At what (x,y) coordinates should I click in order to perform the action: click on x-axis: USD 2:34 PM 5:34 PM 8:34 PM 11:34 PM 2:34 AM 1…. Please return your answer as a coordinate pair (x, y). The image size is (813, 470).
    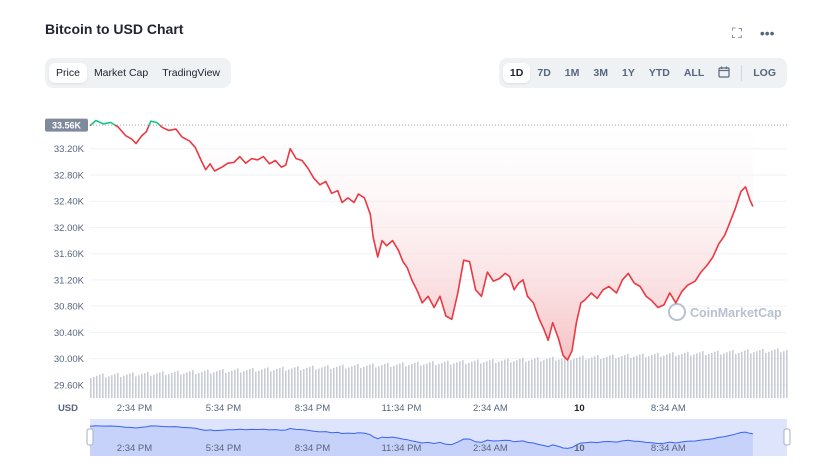
    Looking at the image, I should click on (372, 408).